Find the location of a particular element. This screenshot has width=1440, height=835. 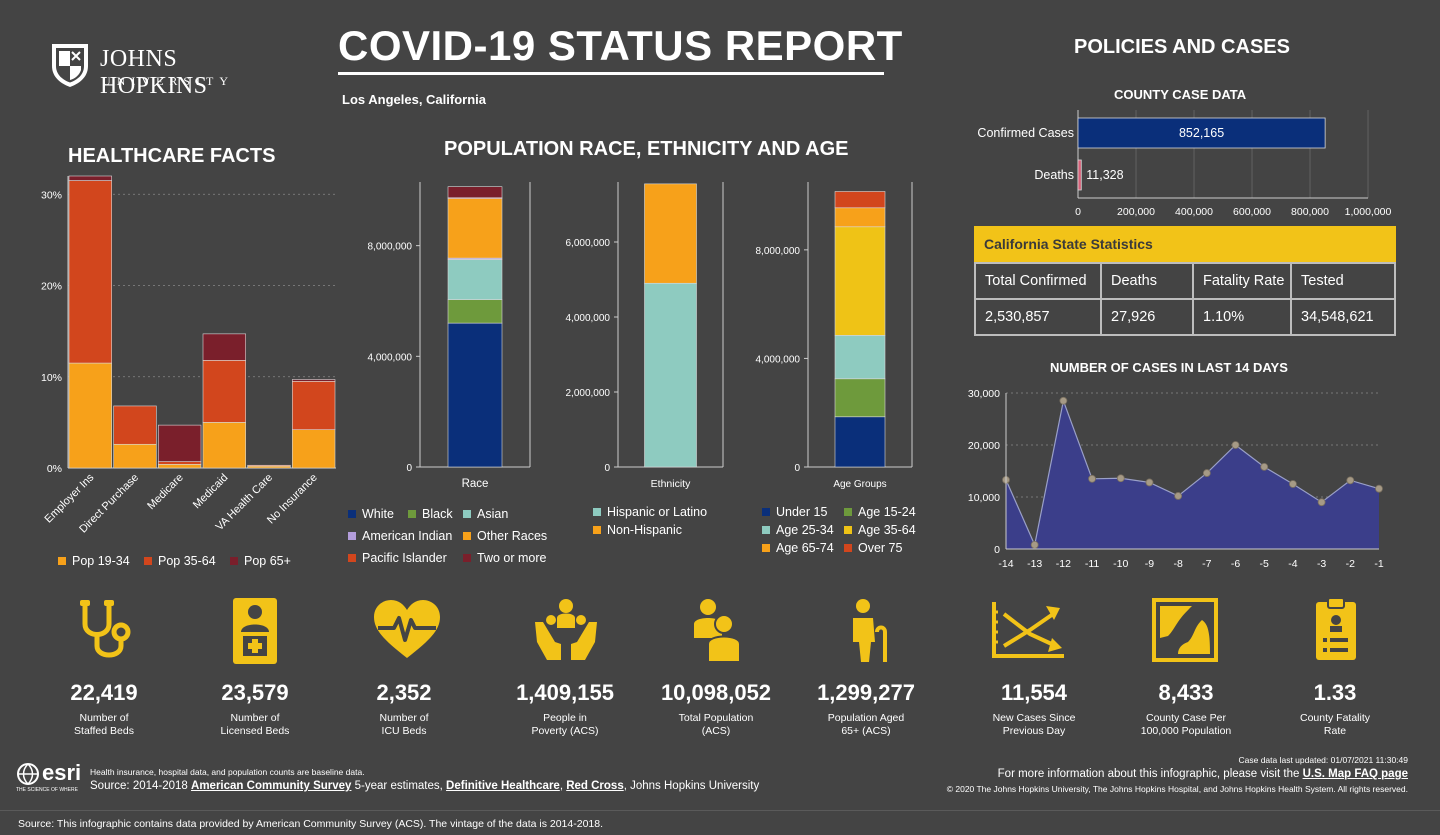

y-tick-label: 20,000 is located at coordinates (984, 446).